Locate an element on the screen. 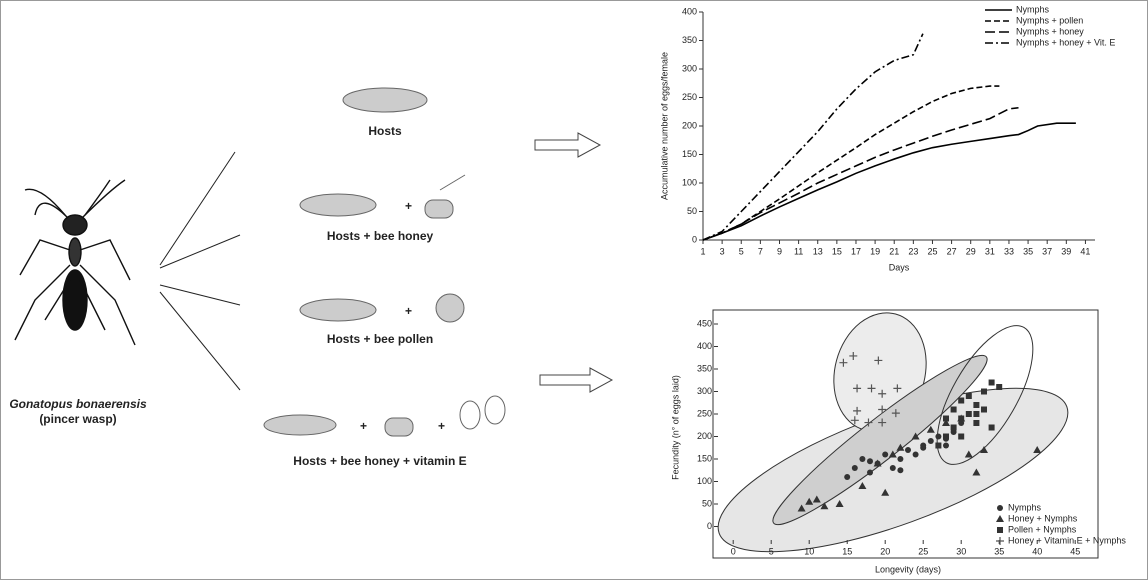 The height and width of the screenshot is (585, 1148). legend-label: Nymphs is located at coordinates (1033, 9).